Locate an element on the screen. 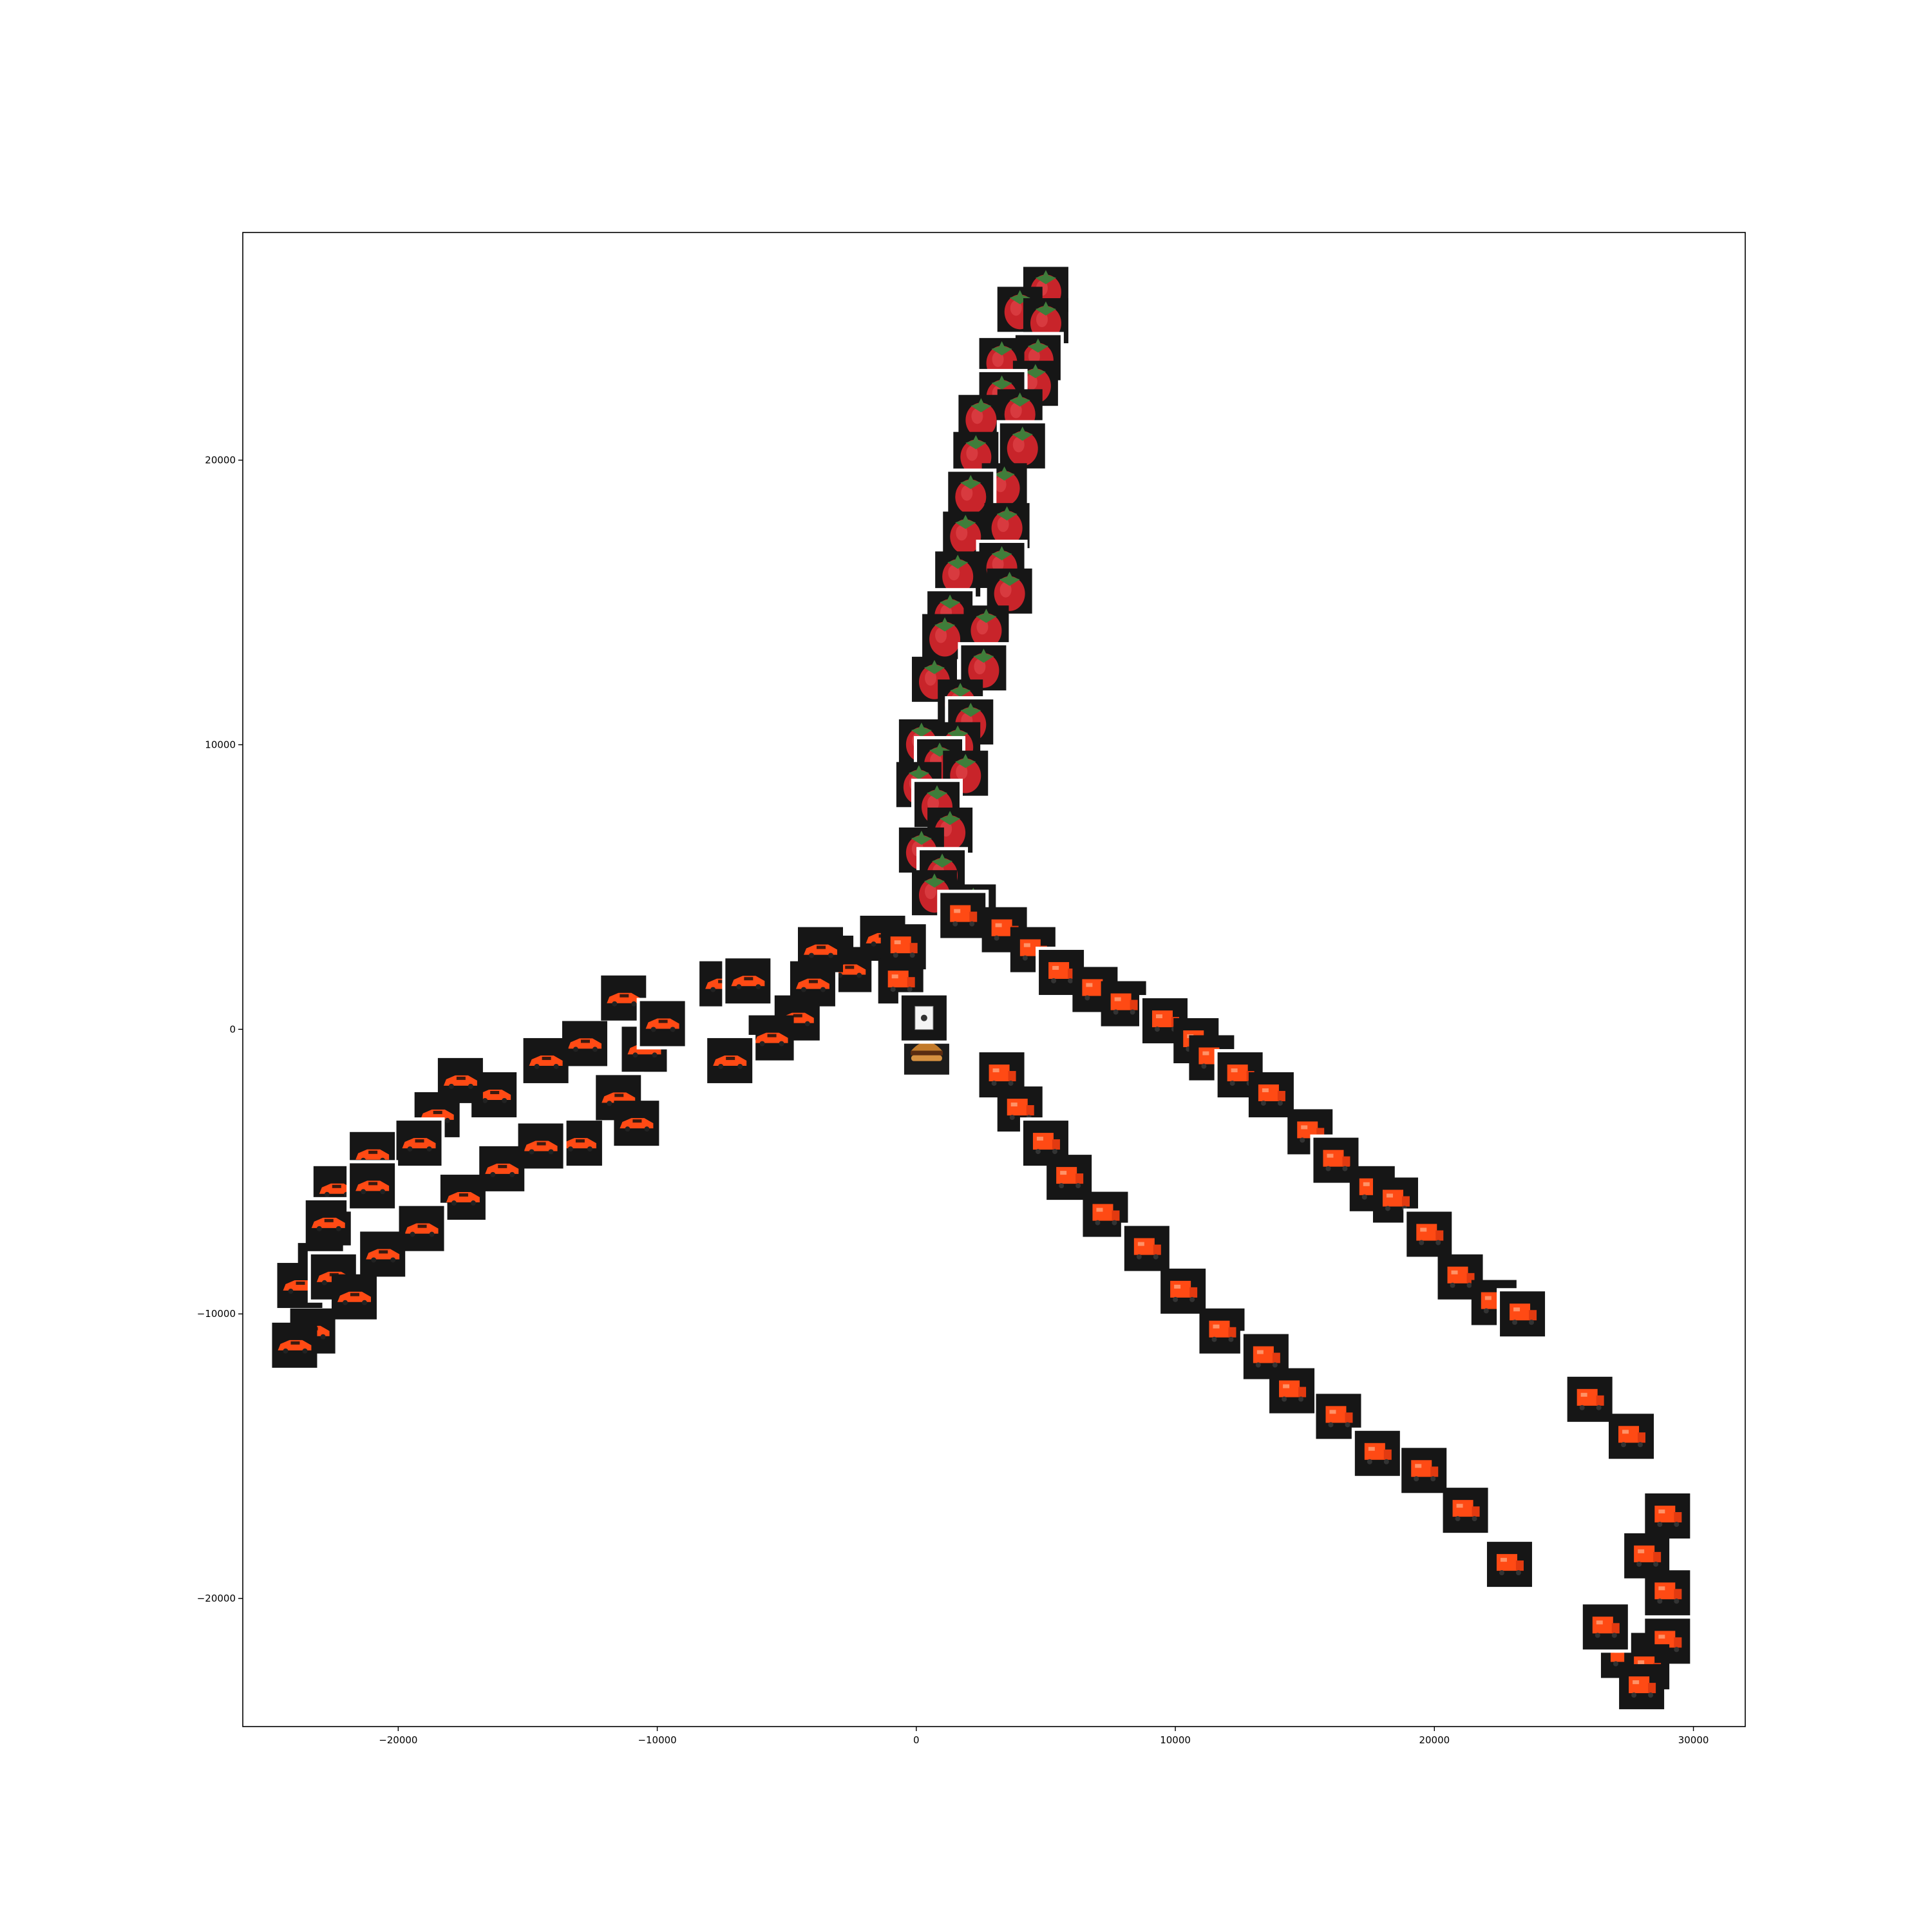 The image size is (1932, 1932). burger-bottom-bun is located at coordinates (926, 1058).